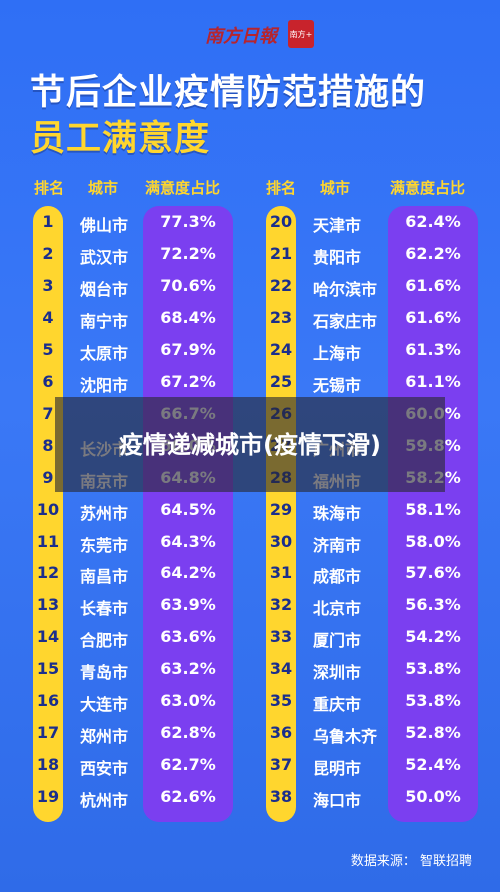 Image resolution: width=500 pixels, height=892 pixels. I want to click on seal-logo: 南方+, so click(301, 34).